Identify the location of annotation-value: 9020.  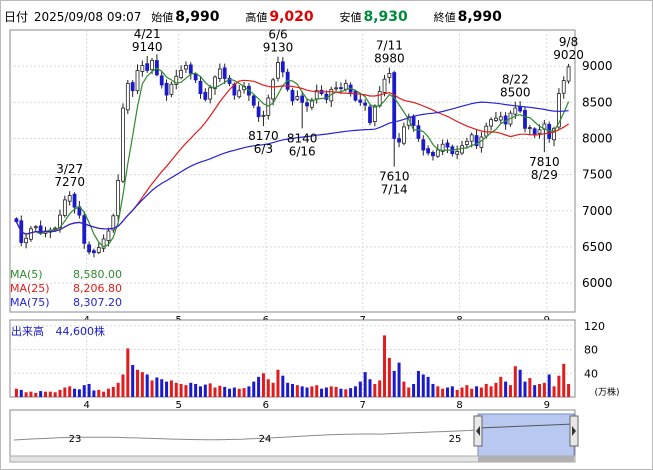
(568, 55).